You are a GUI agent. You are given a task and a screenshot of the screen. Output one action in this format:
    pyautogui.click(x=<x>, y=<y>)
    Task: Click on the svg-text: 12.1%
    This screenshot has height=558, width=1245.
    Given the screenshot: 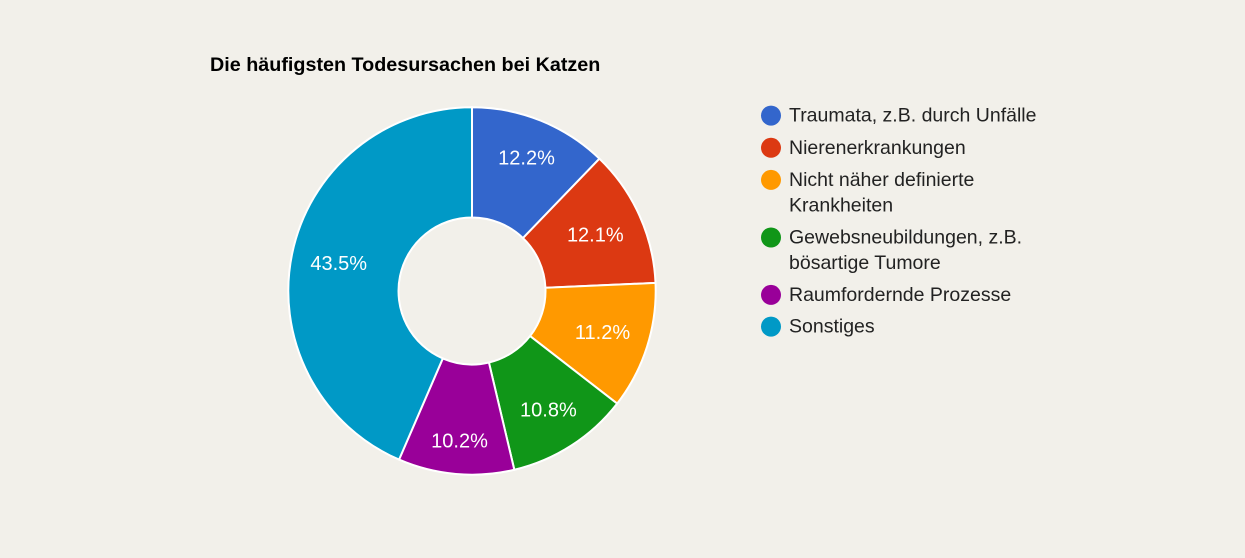 What is the action you would take?
    pyautogui.click(x=595, y=235)
    